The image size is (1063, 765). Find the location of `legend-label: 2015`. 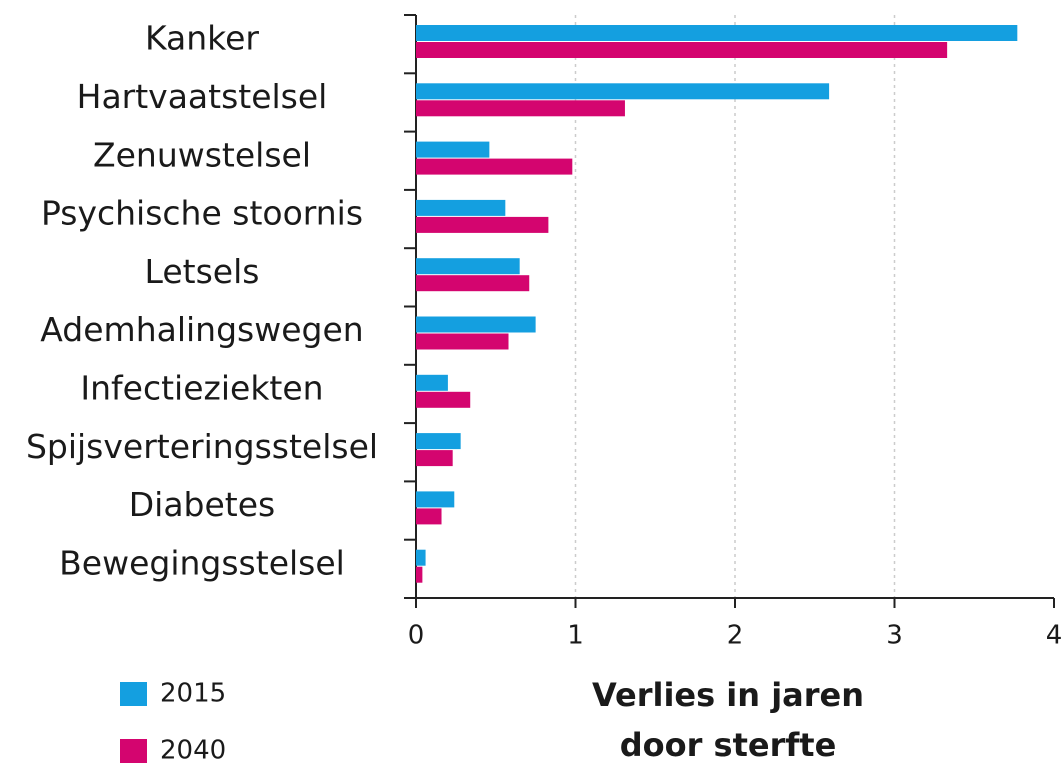

legend-label: 2015 is located at coordinates (193, 694).